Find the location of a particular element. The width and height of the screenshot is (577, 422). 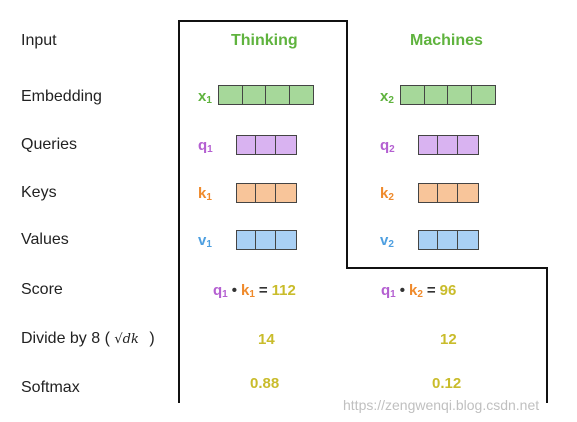

divided-value-2: 12 is located at coordinates (448, 339).